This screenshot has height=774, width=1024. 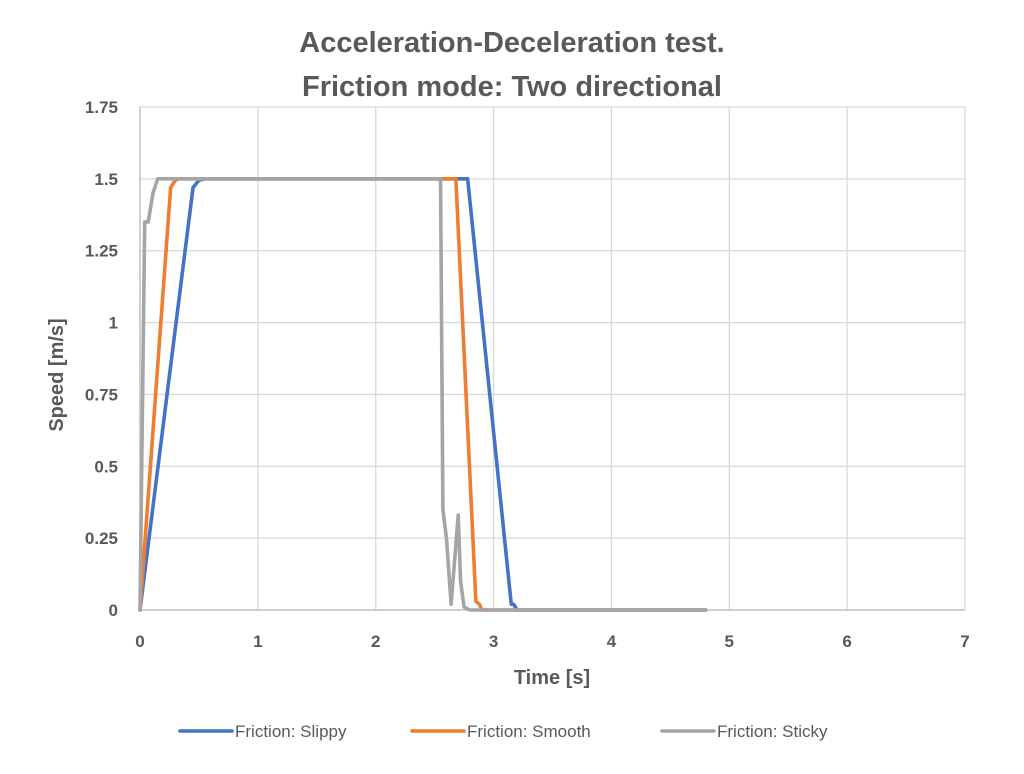 What do you see at coordinates (106, 179) in the screenshot?
I see `y-tick-label: 1.5` at bounding box center [106, 179].